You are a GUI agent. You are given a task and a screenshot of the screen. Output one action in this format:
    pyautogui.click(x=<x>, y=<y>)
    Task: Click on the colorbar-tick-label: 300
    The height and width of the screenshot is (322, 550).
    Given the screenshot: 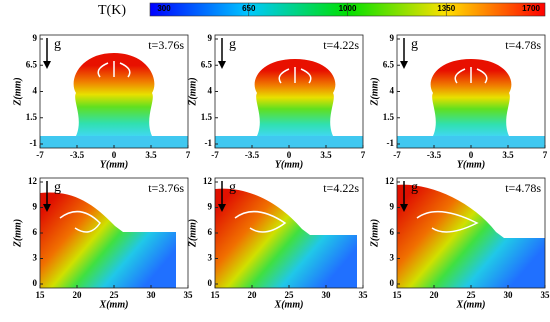 What is the action you would take?
    pyautogui.click(x=164, y=8)
    